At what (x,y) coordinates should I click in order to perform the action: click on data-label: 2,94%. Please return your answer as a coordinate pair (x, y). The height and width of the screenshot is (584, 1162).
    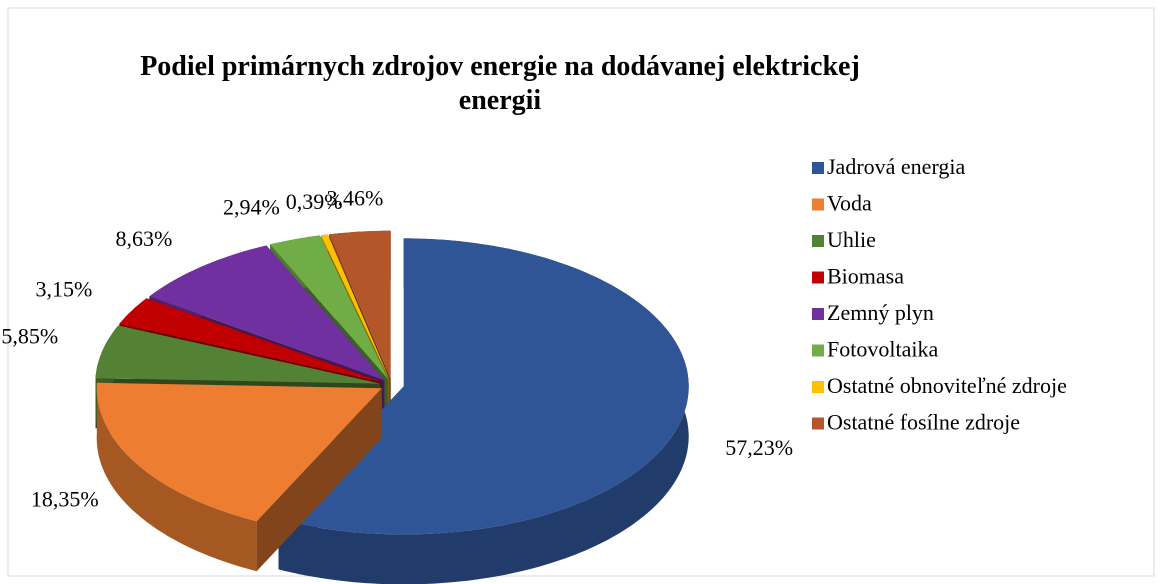
    Looking at the image, I should click on (251, 206).